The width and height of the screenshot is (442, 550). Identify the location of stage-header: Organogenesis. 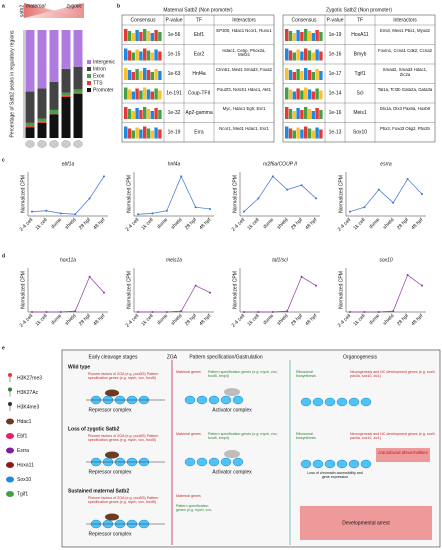
(360, 357).